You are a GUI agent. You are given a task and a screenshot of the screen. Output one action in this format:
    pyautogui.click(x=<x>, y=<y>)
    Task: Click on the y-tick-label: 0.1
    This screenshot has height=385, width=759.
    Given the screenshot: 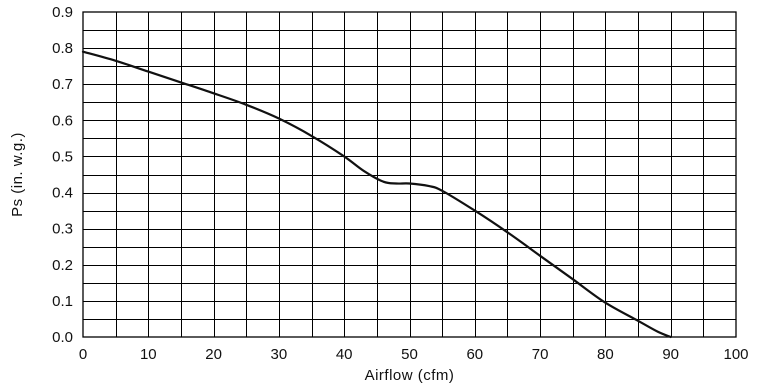 What is the action you would take?
    pyautogui.click(x=62, y=301)
    